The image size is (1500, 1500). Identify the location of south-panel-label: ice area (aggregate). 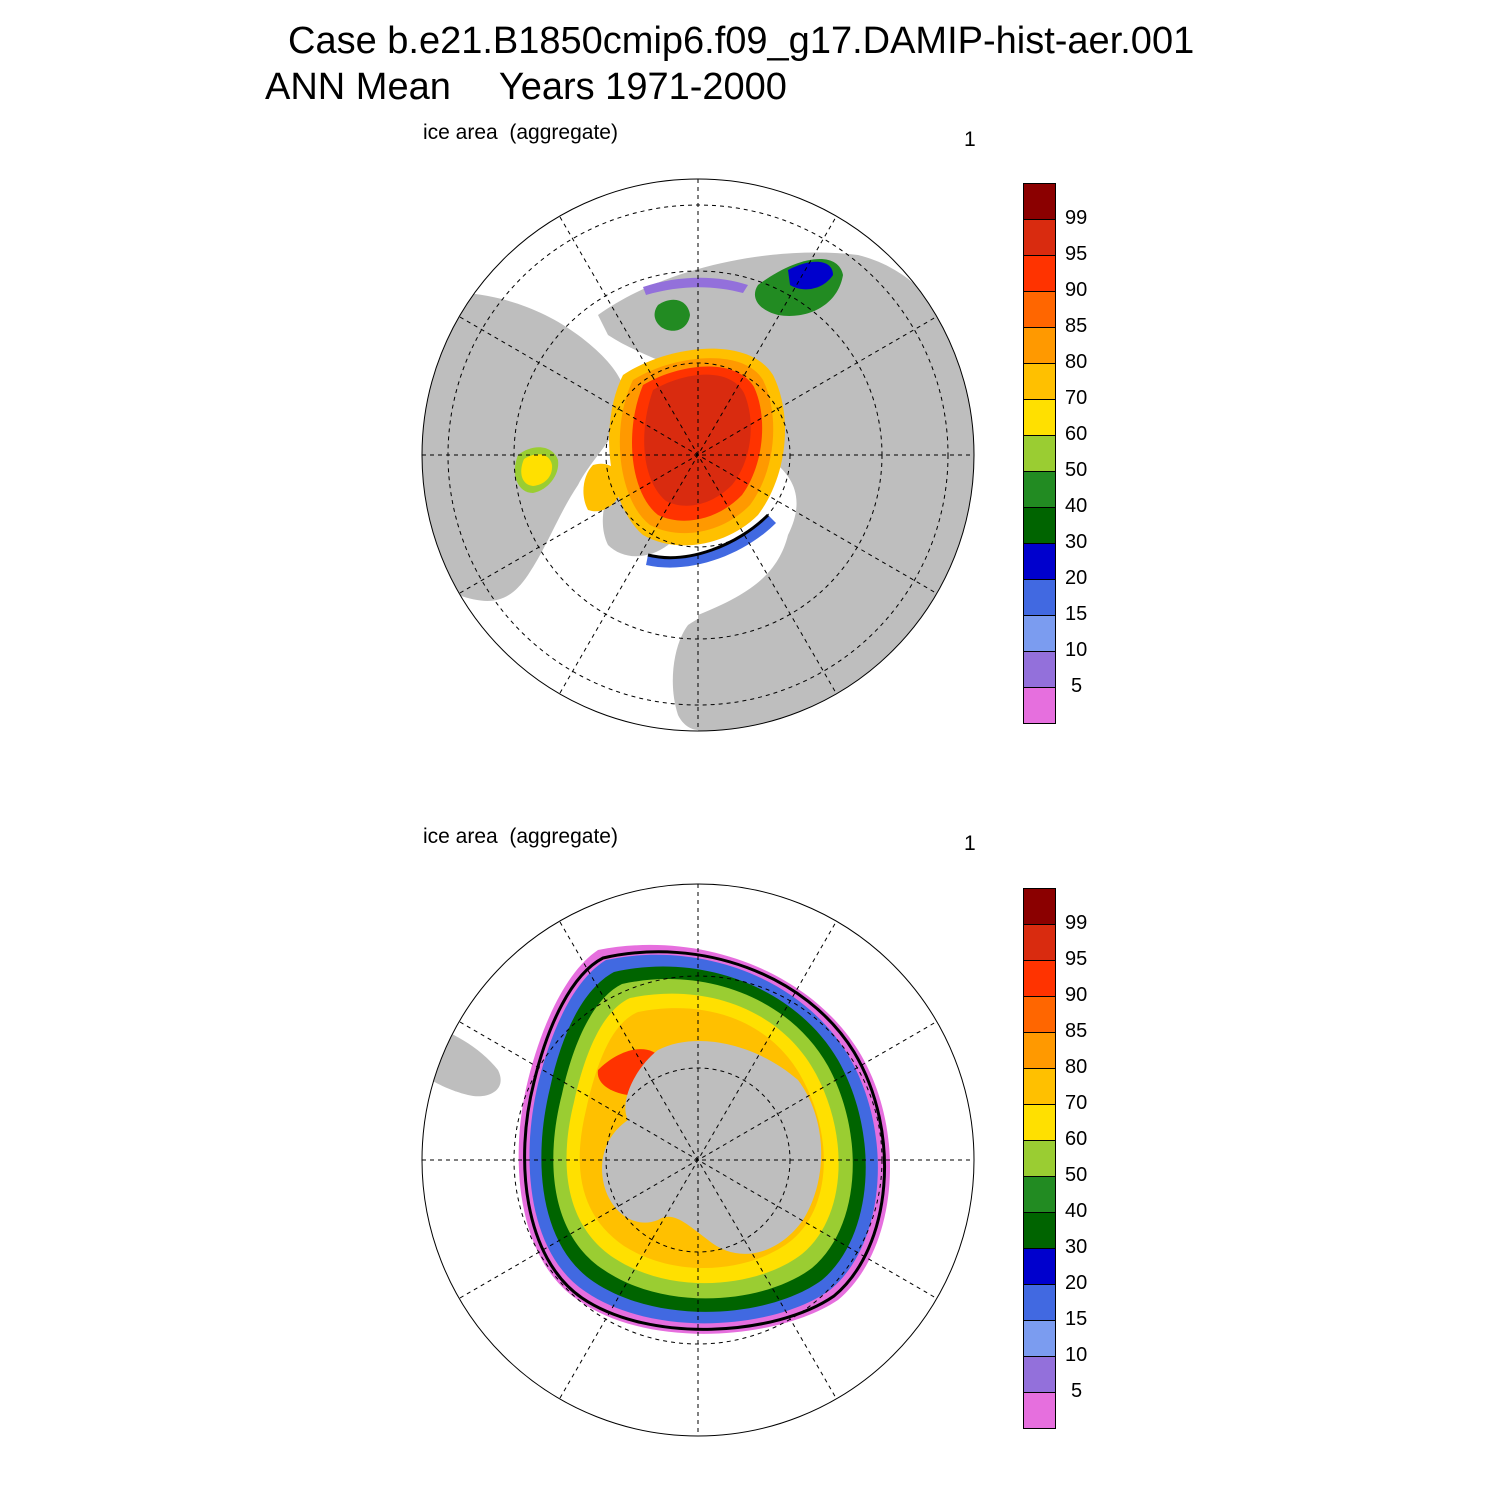
(520, 836).